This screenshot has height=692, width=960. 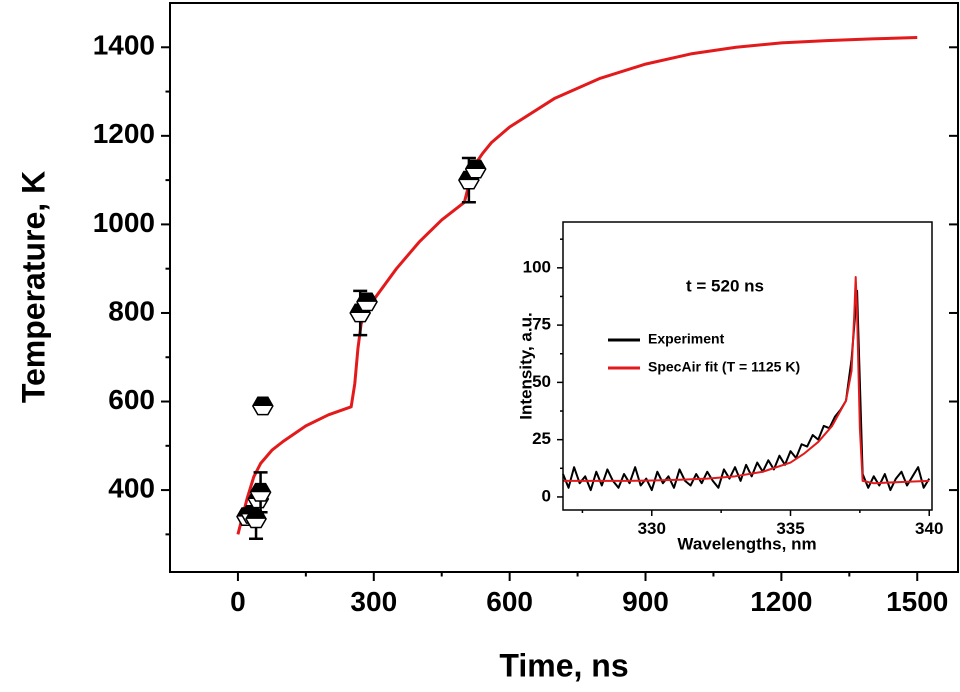 What do you see at coordinates (541, 324) in the screenshot?
I see `y-tick-label: 75` at bounding box center [541, 324].